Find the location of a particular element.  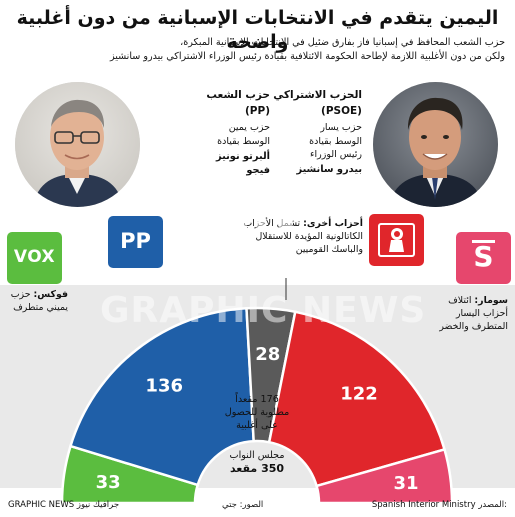

footer-photos: الصور: جتي is located at coordinates (243, 505).